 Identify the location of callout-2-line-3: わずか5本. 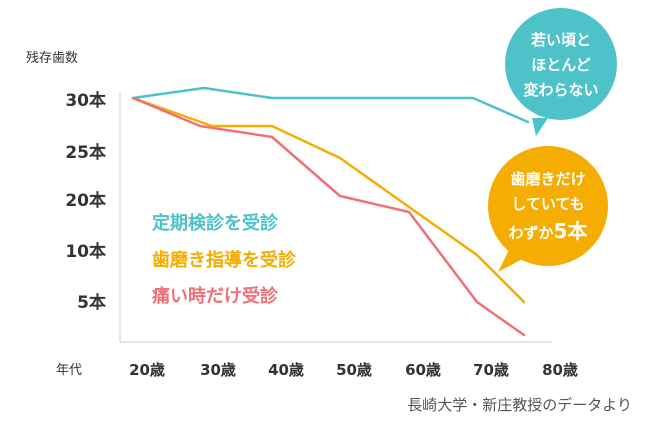
(548, 231).